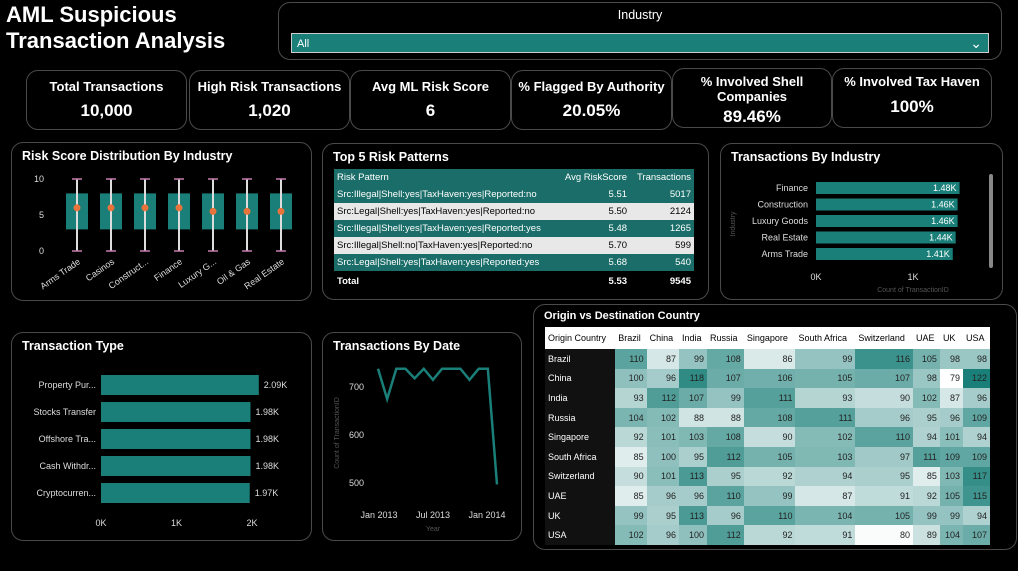  Describe the element at coordinates (769, 359) in the screenshot. I see `matrix-cell: 86` at that location.